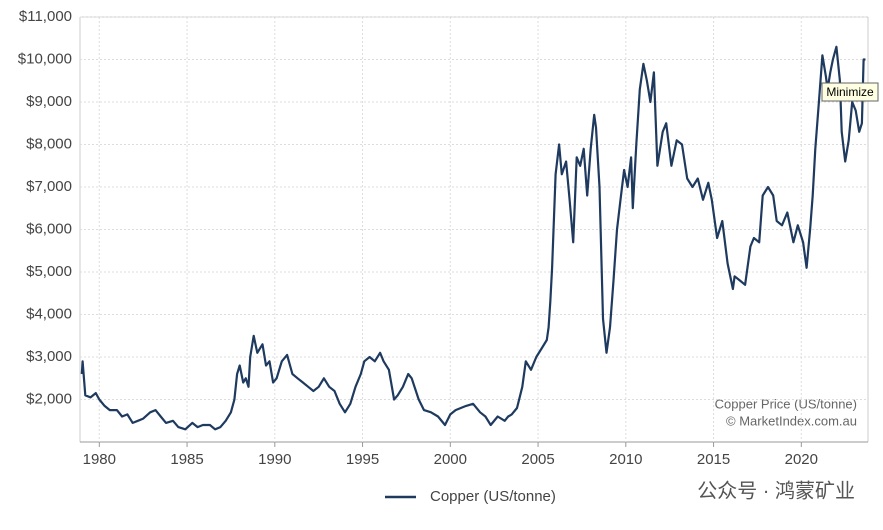 Image resolution: width=883 pixels, height=530 pixels. I want to click on y-tick-label: $11,000, so click(45, 16).